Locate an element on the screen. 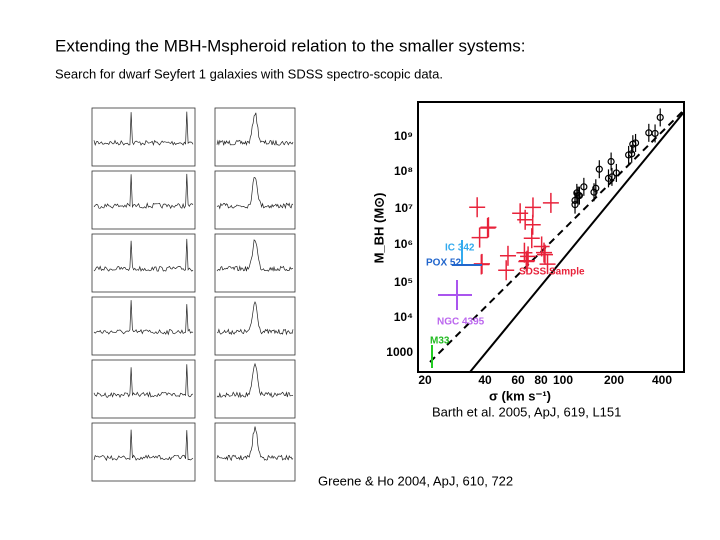 Image resolution: width=720 pixels, height=540 pixels. annotation: IC 342 is located at coordinates (460, 248).